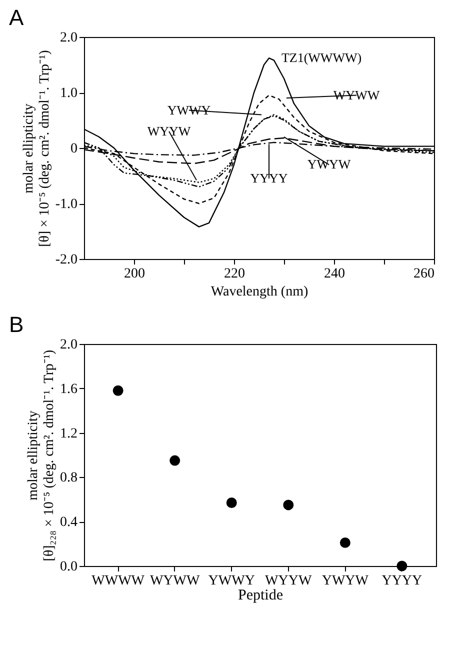 This screenshot has height=645, width=473. What do you see at coordinates (424, 274) in the screenshot?
I see `x-tick-label: 260` at bounding box center [424, 274].